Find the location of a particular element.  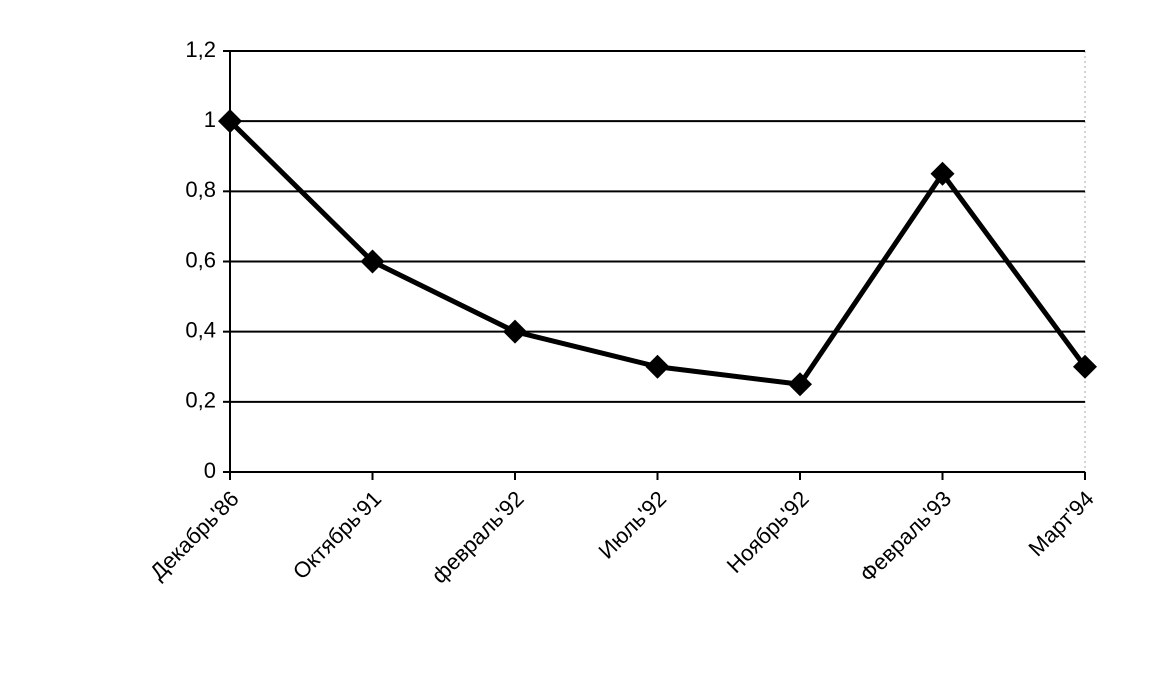

x-tick-label: февраль'92 is located at coordinates (477, 537).